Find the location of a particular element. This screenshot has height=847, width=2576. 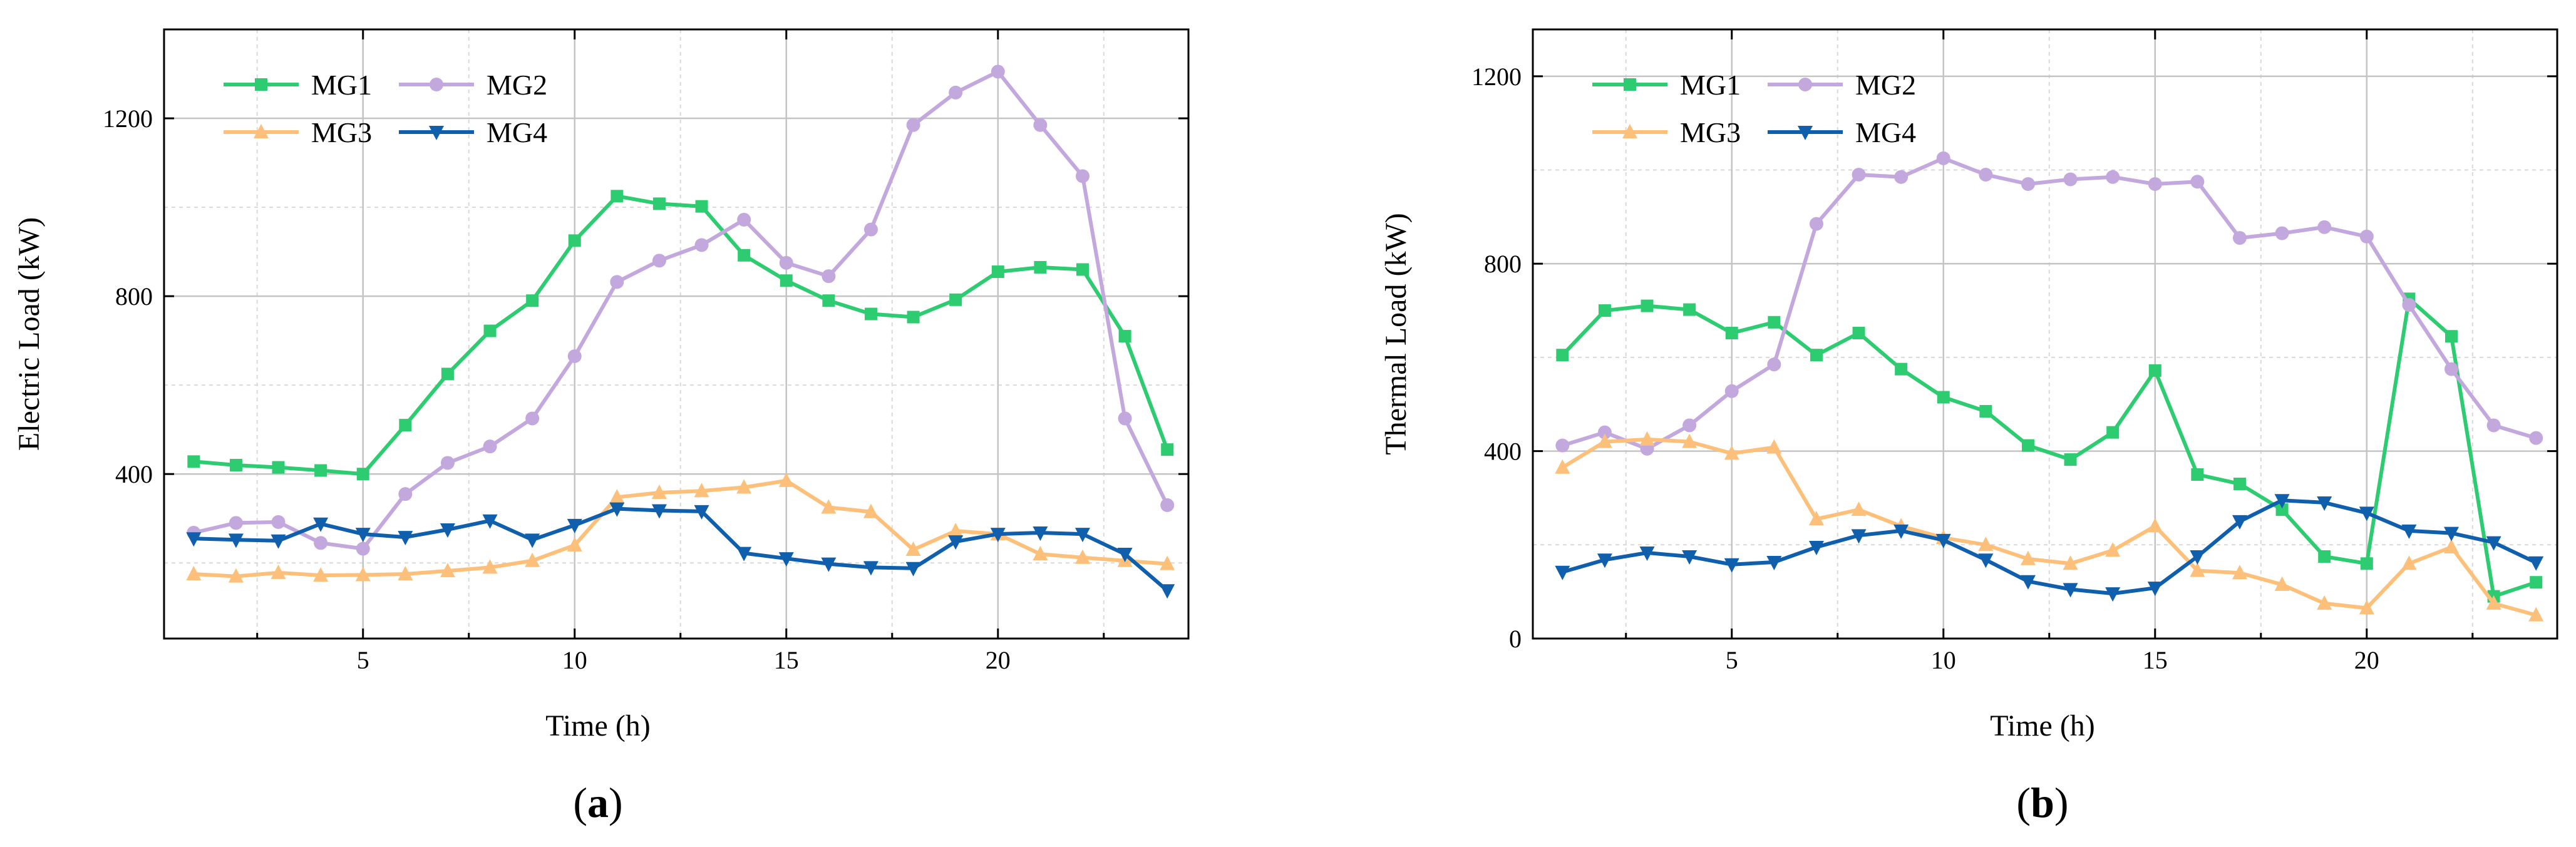

legend-marker-mg2 is located at coordinates (437, 84).